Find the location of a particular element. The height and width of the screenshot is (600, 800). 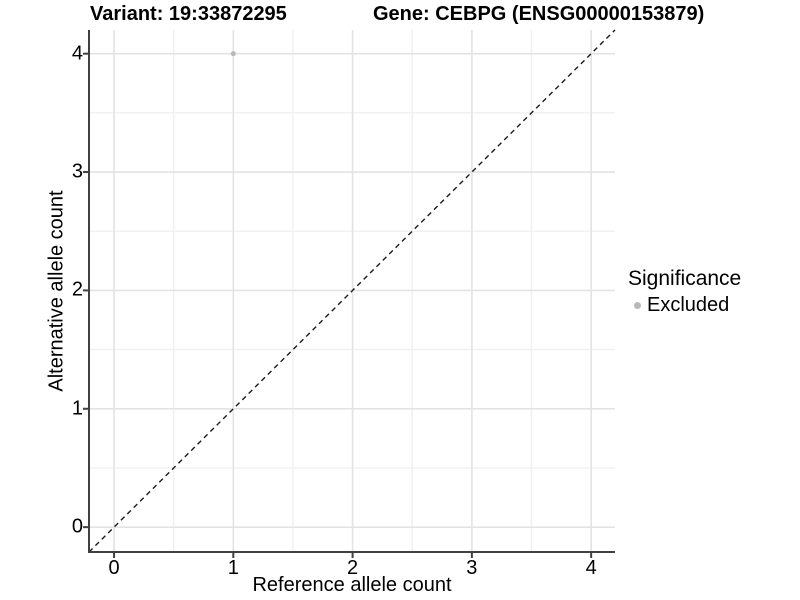

x-tick-label: 2 is located at coordinates (353, 568).